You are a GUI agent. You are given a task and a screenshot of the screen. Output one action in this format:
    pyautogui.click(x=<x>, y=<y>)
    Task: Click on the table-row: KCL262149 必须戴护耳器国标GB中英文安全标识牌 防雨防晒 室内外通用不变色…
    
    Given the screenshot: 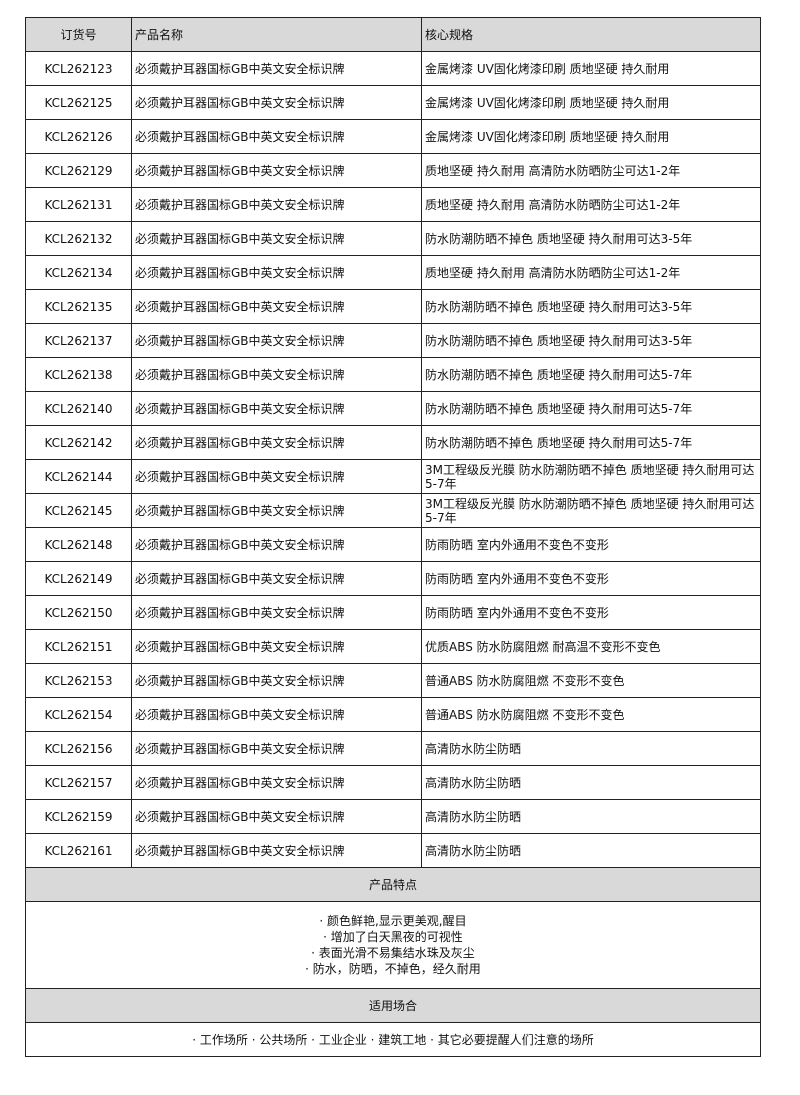 What is the action you would take?
    pyautogui.click(x=393, y=578)
    